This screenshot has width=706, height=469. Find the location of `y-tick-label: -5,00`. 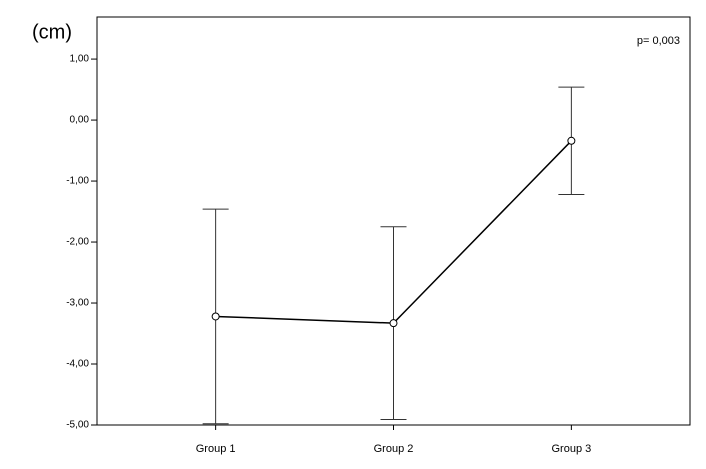

y-tick-label: -5,00 is located at coordinates (77, 425).